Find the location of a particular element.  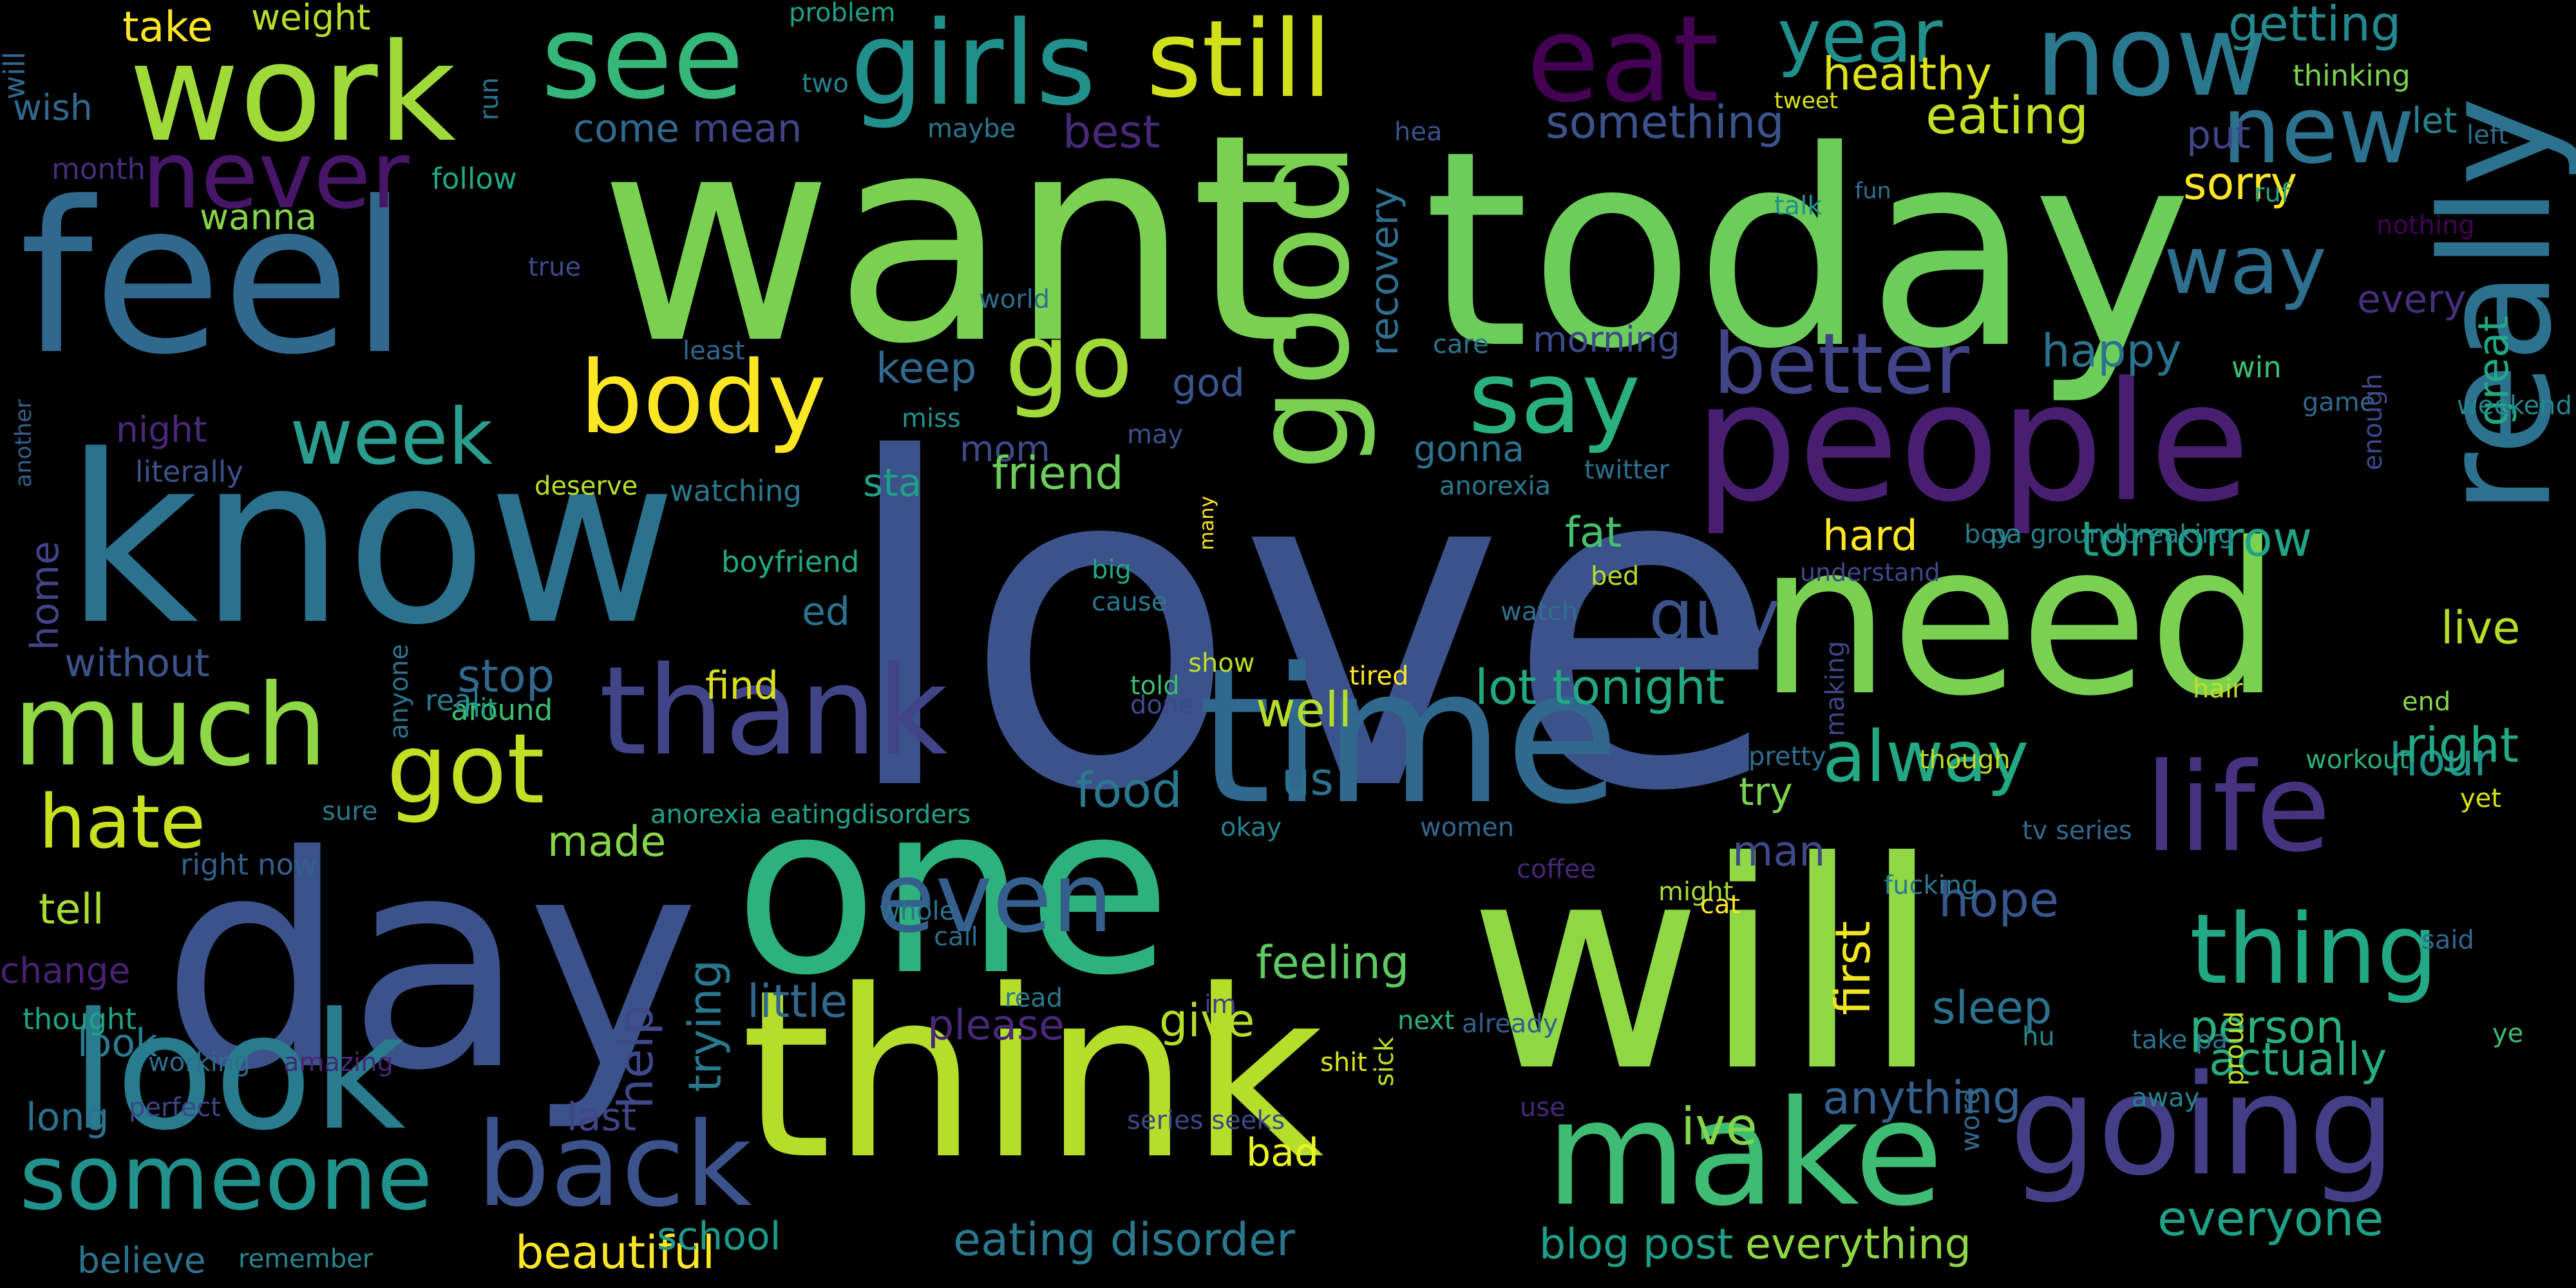

word-thank: thank is located at coordinates (774, 711).